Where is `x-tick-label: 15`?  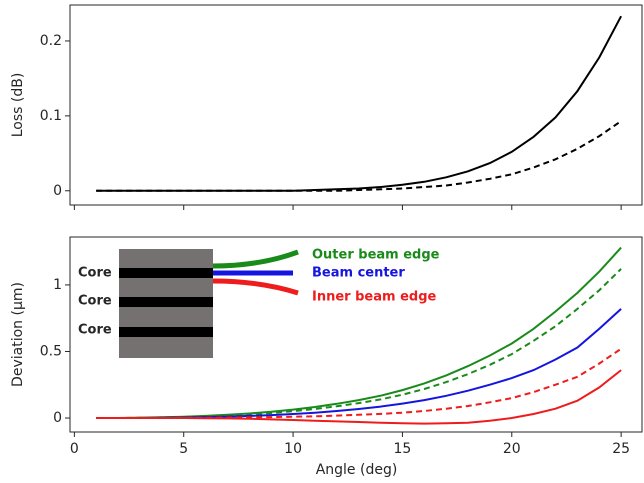 x-tick-label: 15 is located at coordinates (403, 449).